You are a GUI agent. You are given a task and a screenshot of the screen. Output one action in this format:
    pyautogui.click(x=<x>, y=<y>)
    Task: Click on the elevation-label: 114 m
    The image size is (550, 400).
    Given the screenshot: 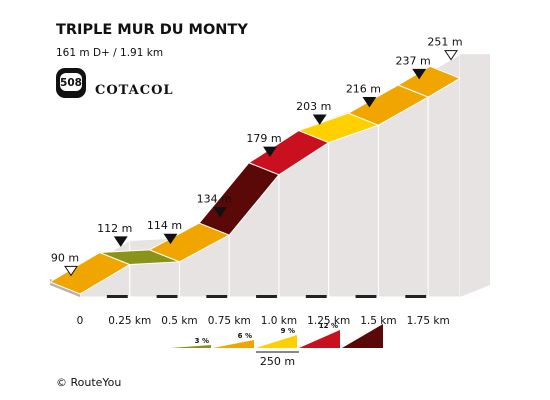 What is the action you would take?
    pyautogui.click(x=164, y=225)
    